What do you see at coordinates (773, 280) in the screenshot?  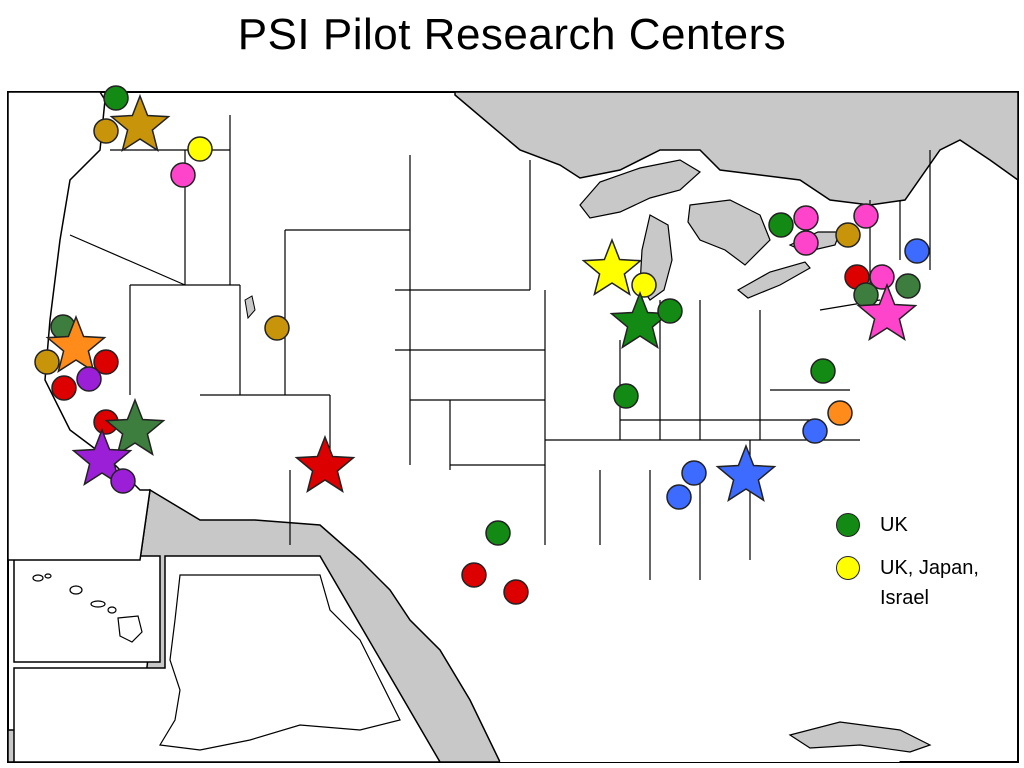 I see `lake-erie` at bounding box center [773, 280].